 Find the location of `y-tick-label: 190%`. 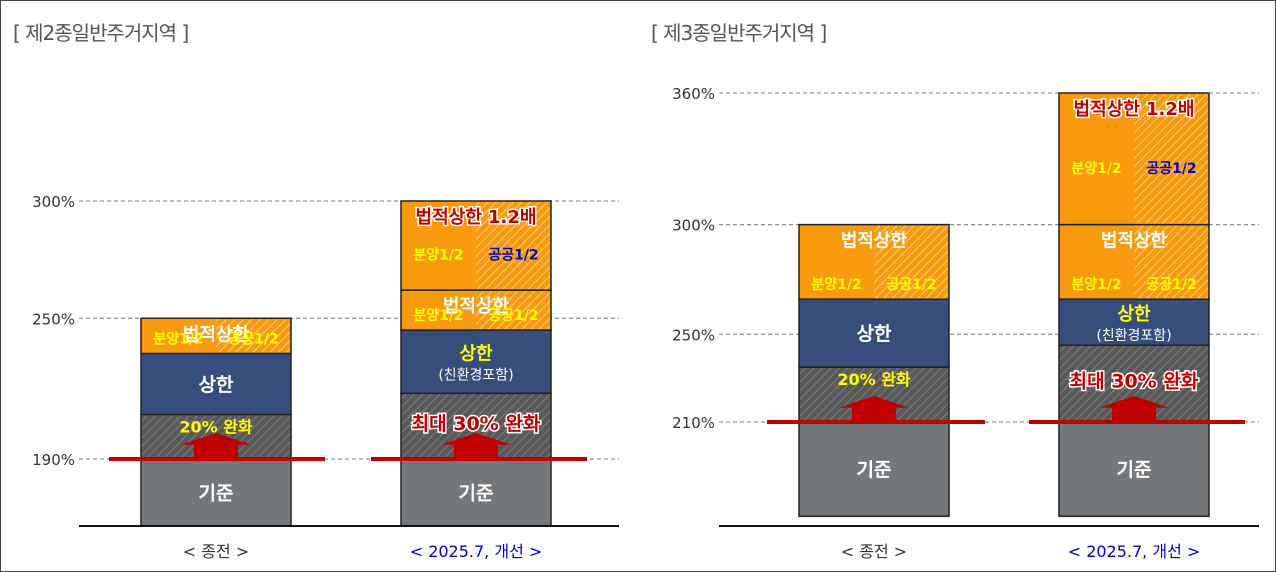

y-tick-label: 190% is located at coordinates (53, 460).